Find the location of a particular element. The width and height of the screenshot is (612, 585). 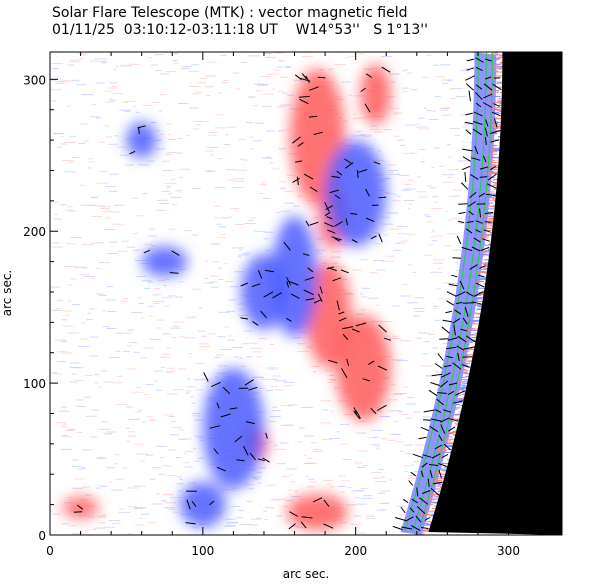

limb-band is located at coordinates (448, 293).